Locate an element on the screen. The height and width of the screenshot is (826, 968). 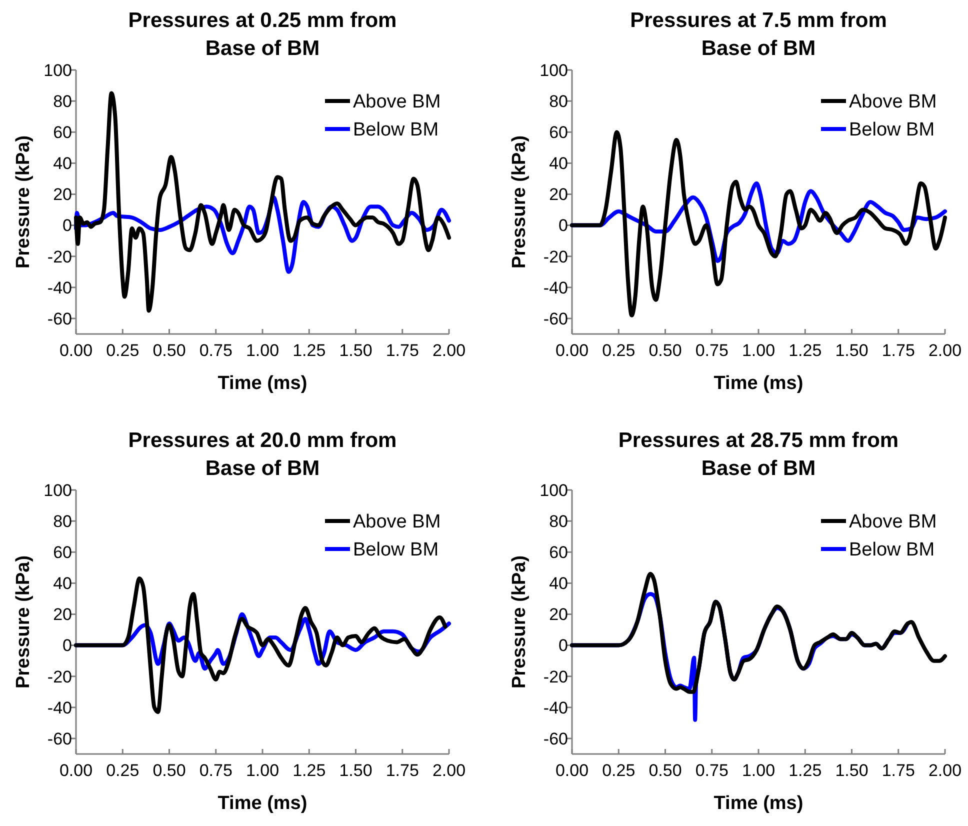
chart-title: Pressures at 0.25 mm from Base of BM is located at coordinates (262, 34).